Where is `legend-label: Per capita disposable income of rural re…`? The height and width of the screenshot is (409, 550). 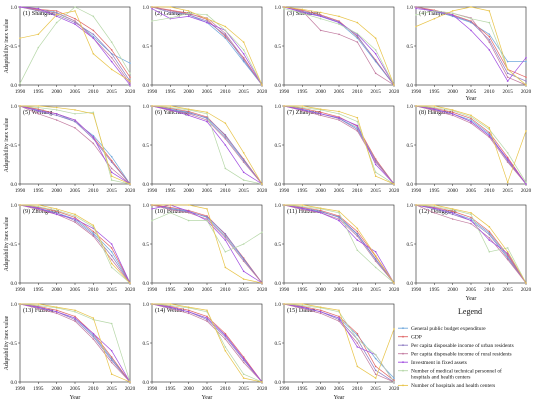 legend-label: Per capita disposable income of rural re… is located at coordinates (461, 354).